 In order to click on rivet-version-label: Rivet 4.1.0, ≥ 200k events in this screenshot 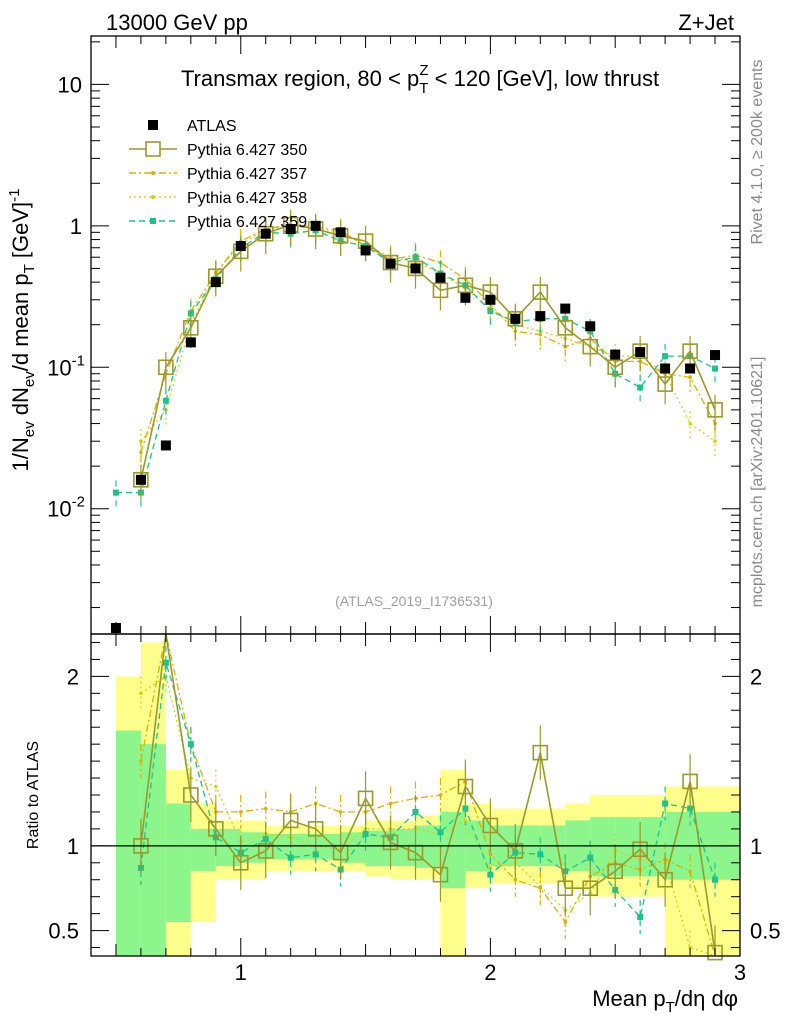, I will do `click(757, 152)`.